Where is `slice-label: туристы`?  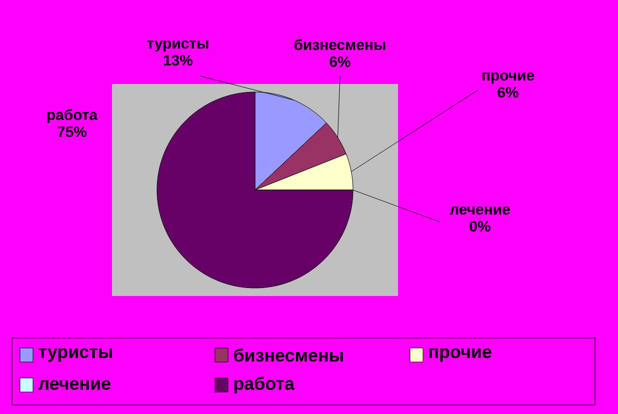 slice-label: туристы is located at coordinates (177, 46).